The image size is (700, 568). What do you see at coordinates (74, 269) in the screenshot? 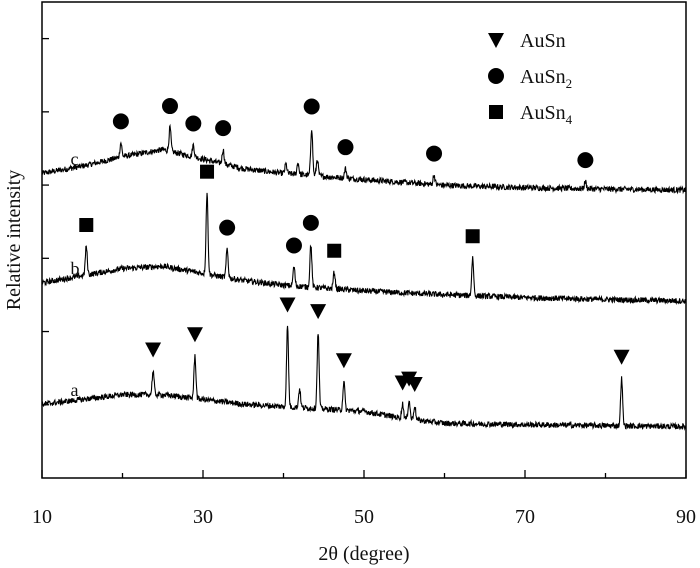
I see `series-label-b: b` at bounding box center [74, 269].